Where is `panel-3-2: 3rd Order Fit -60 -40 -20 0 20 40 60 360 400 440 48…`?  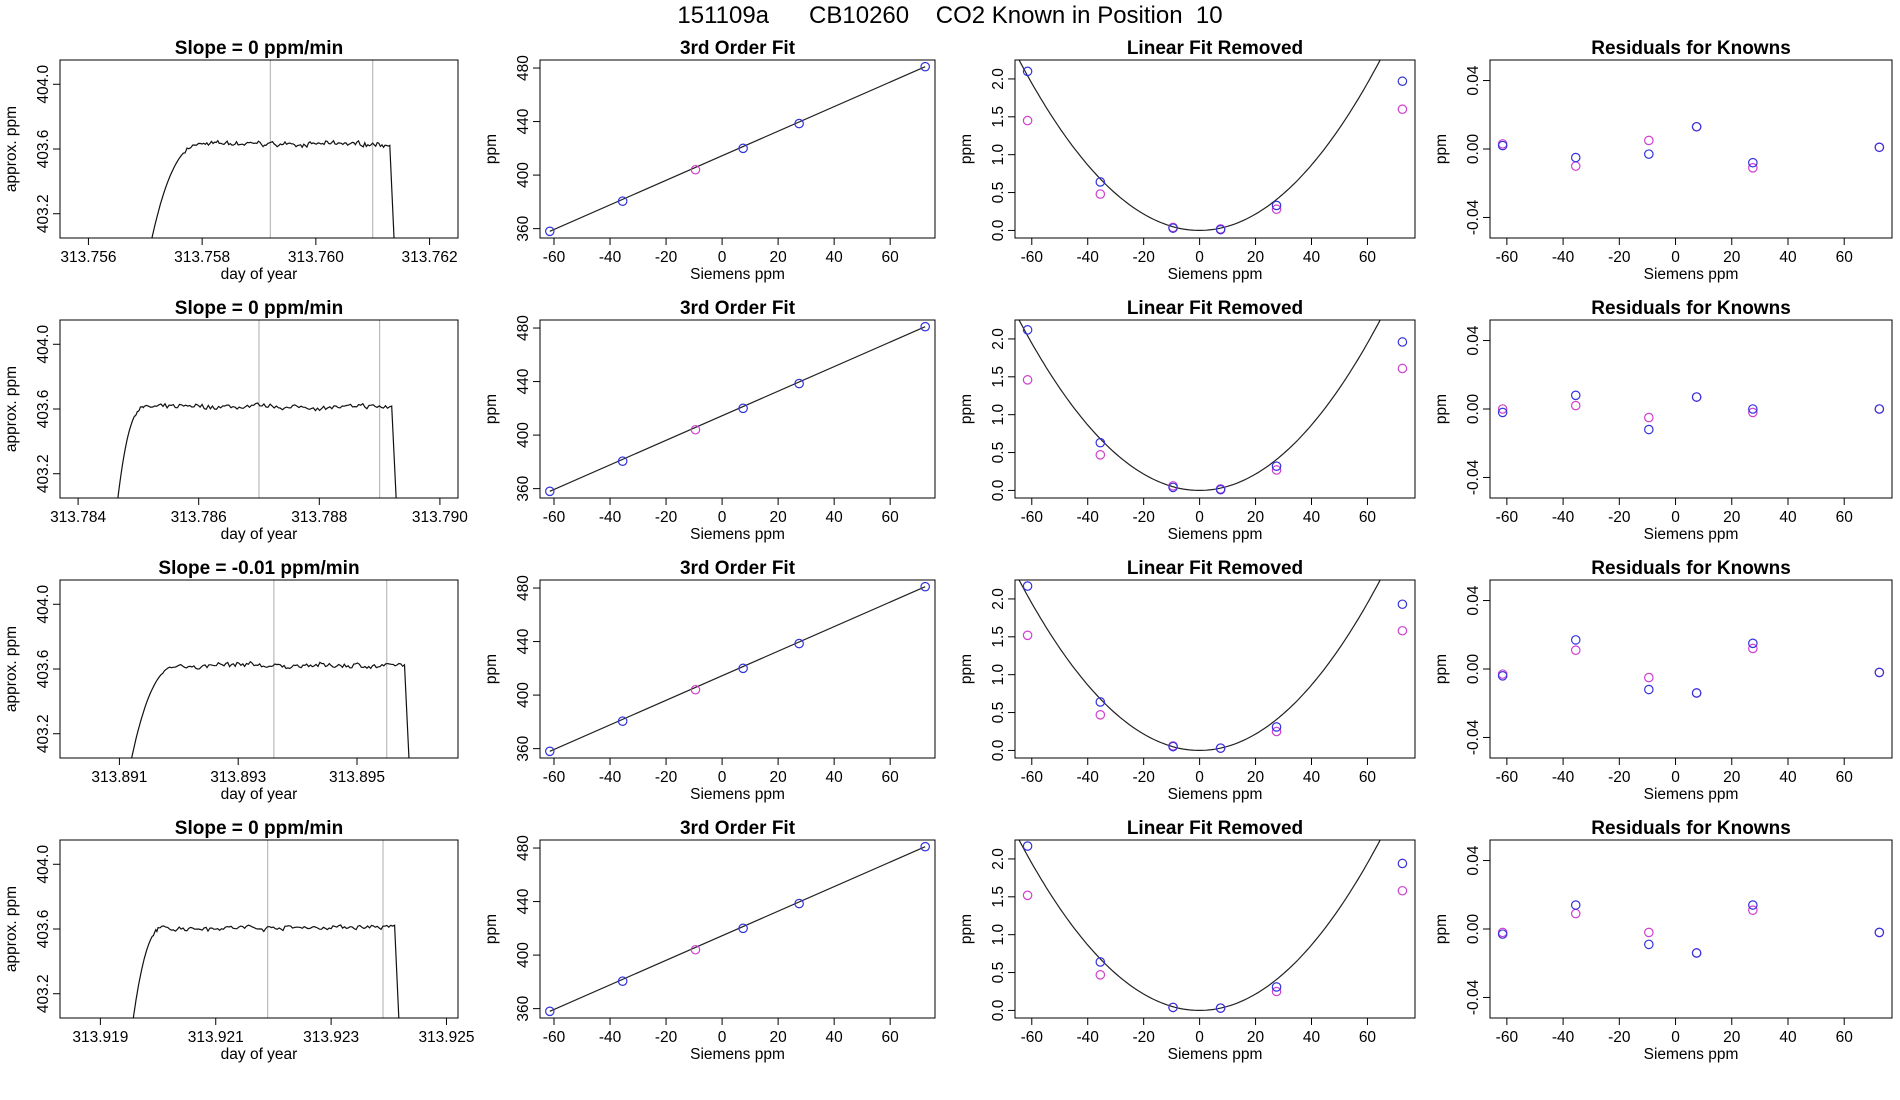 panel-3-2: 3rd Order Fit -60 -40 -20 0 20 40 60 360 400 440 48… is located at coordinates (709, 680).